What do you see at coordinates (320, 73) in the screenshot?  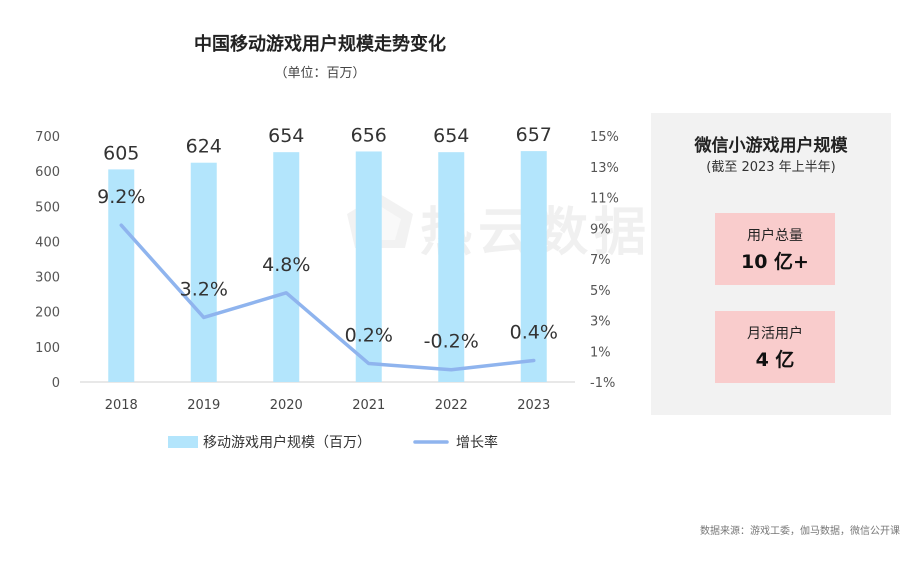 I see `chart-subtitle: （单位：百万）` at bounding box center [320, 73].